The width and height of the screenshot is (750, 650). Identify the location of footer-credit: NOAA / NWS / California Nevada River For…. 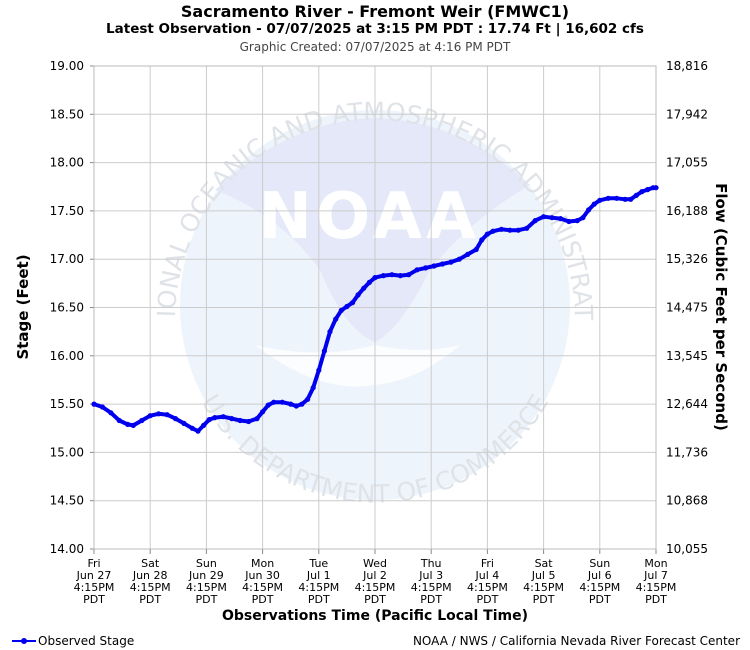
(576, 641).